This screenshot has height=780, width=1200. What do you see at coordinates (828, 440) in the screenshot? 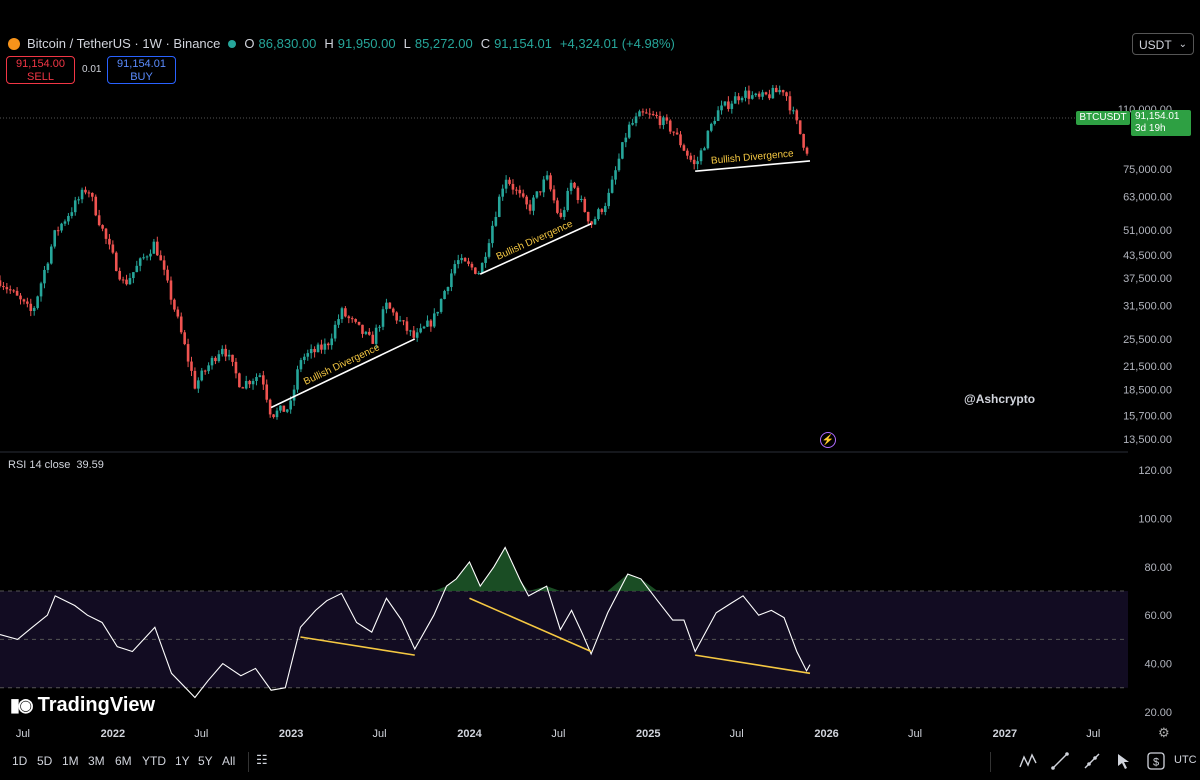
I see `lightning-icon: ⚡` at bounding box center [828, 440].